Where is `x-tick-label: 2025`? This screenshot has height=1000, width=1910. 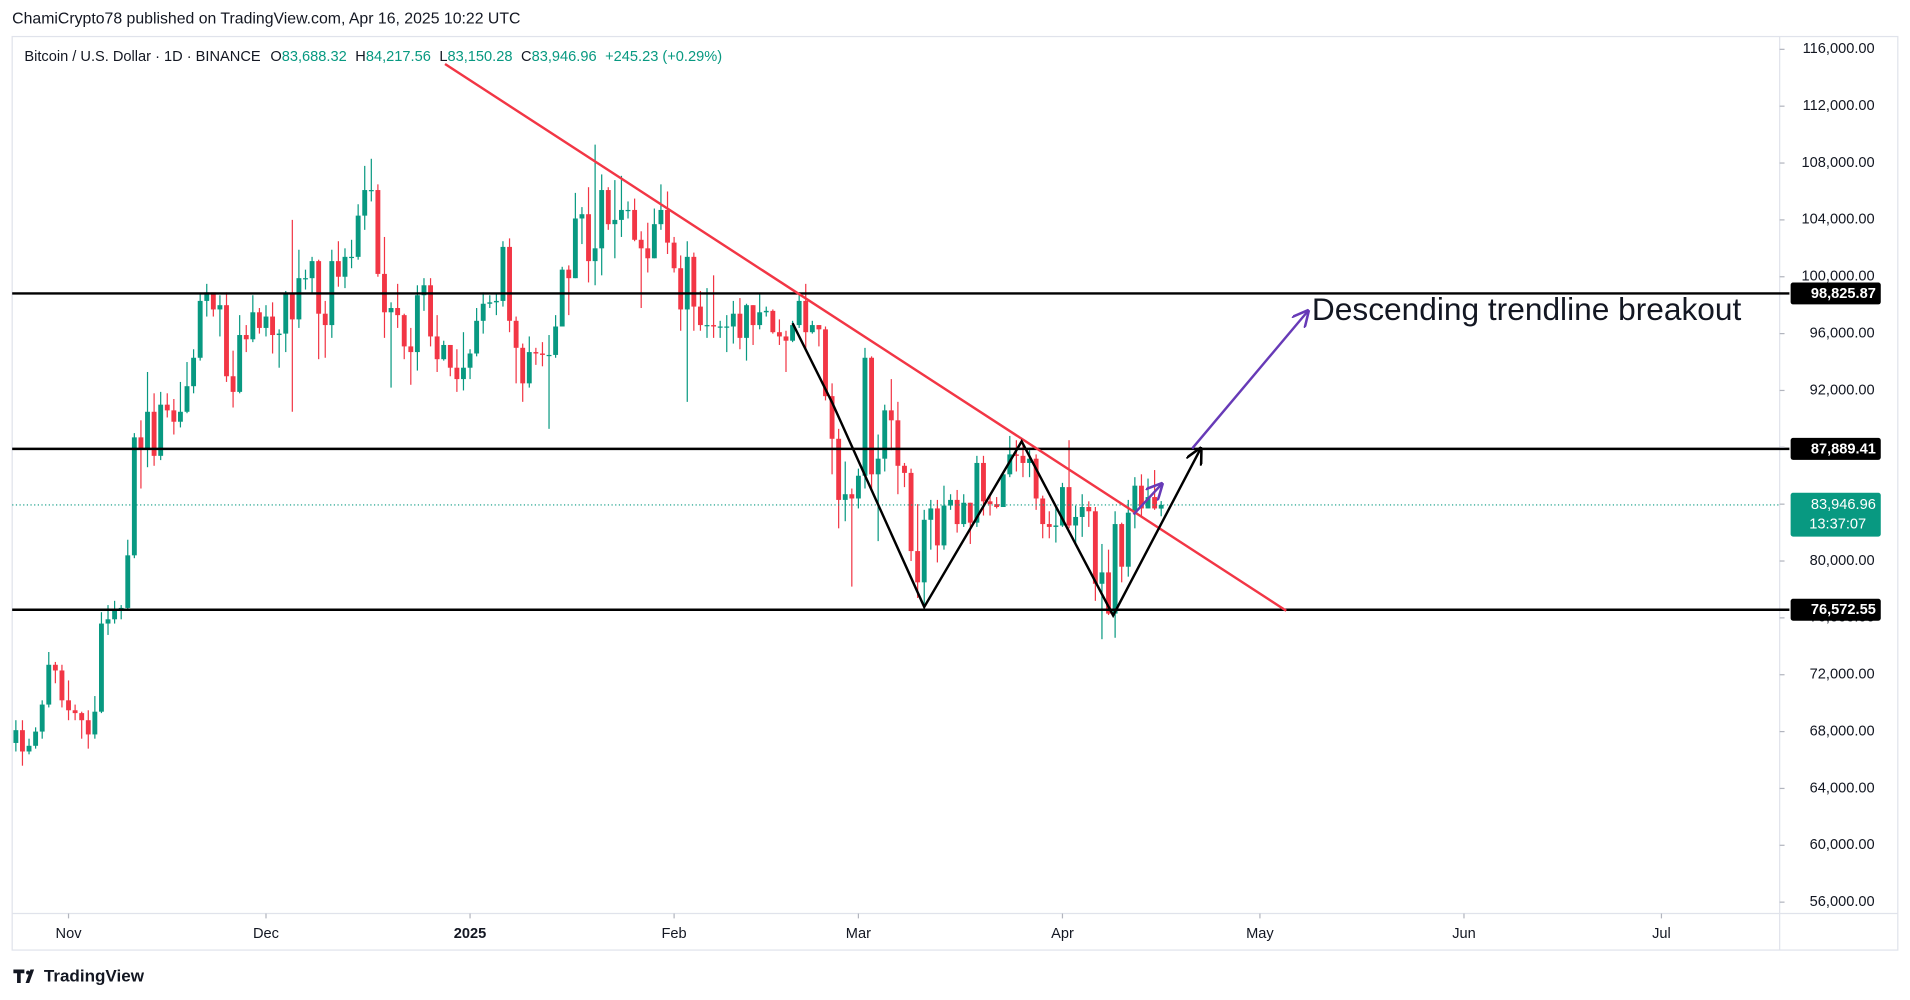 x-tick-label: 2025 is located at coordinates (470, 934).